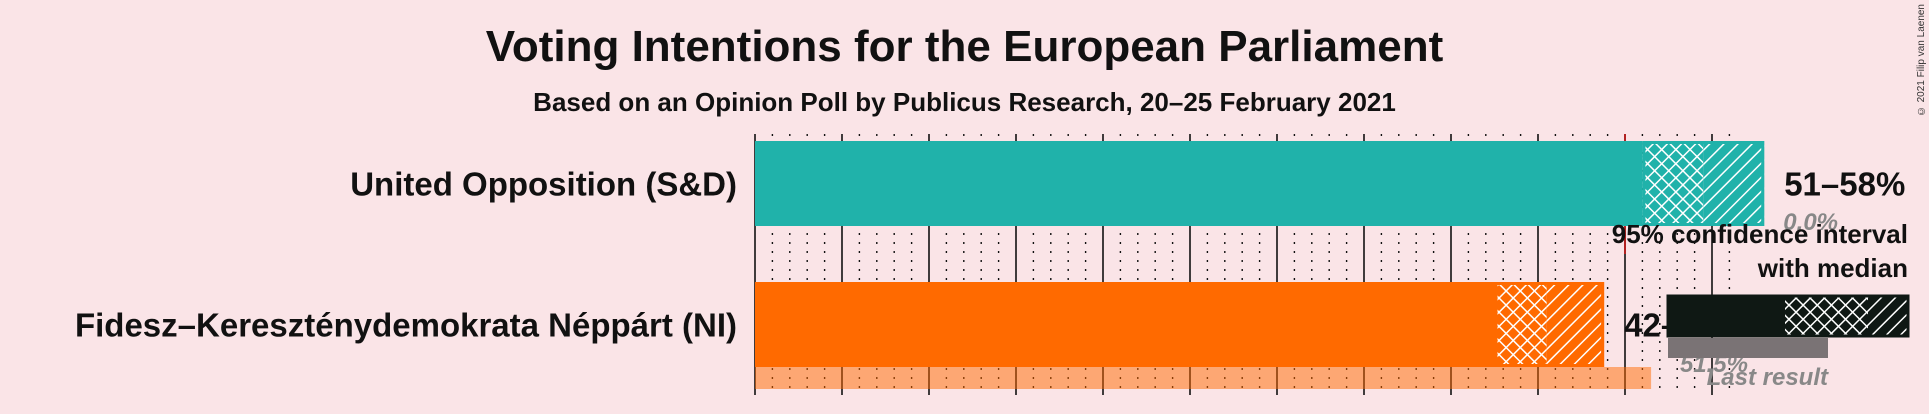 This screenshot has width=1929, height=414. Describe the element at coordinates (1203, 378) in the screenshot. I see `last-result-bar` at that location.